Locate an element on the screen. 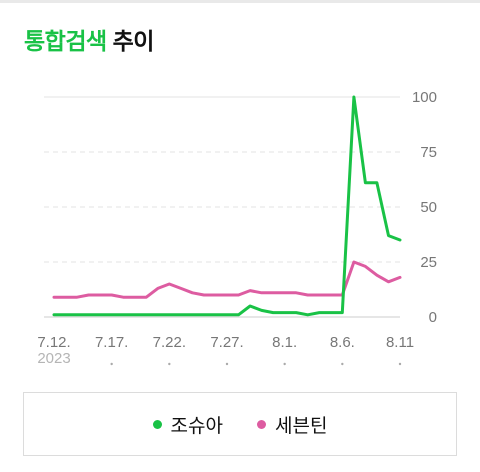 This screenshot has height=472, width=480. y-tick-label: 50 is located at coordinates (428, 207).